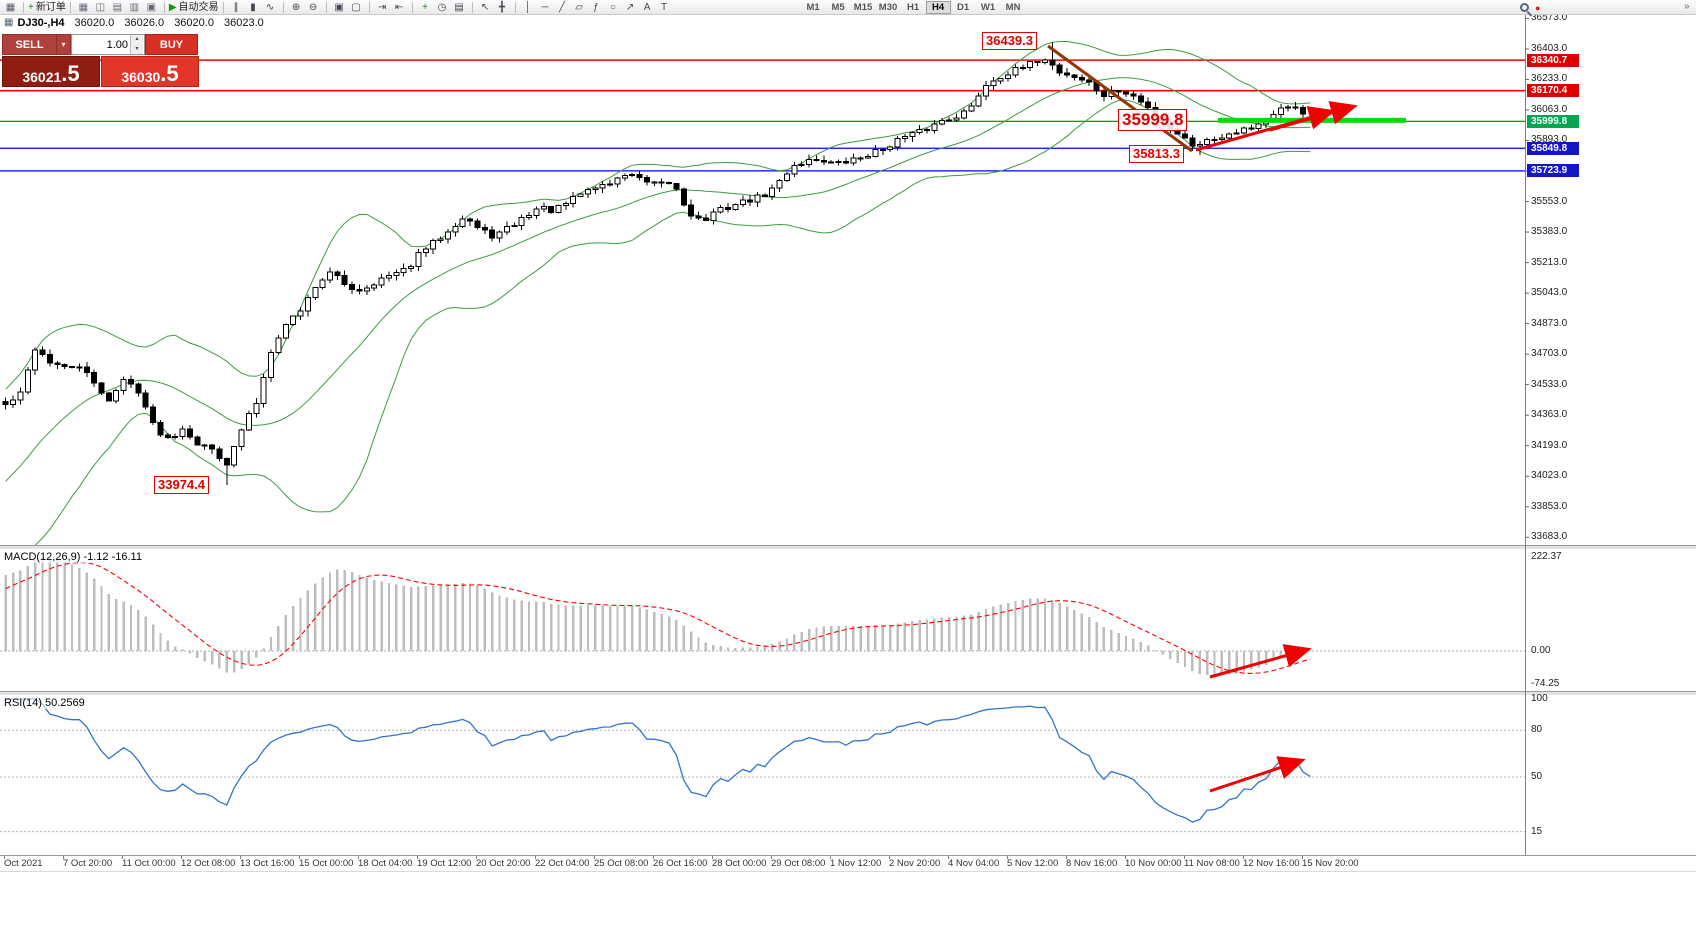 Image resolution: width=1696 pixels, height=942 pixels. What do you see at coordinates (503, 863) in the screenshot?
I see `time-label: 20 Oct 20:00` at bounding box center [503, 863].